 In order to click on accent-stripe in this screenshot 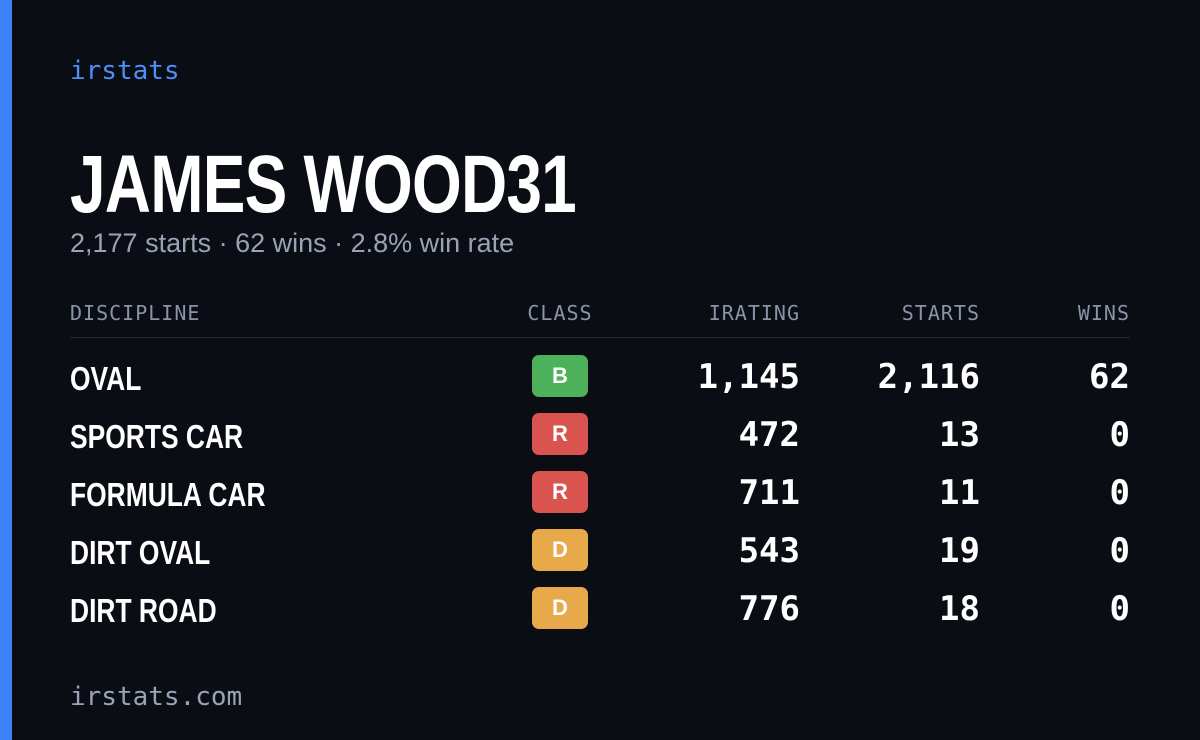, I will do `click(6, 370)`.